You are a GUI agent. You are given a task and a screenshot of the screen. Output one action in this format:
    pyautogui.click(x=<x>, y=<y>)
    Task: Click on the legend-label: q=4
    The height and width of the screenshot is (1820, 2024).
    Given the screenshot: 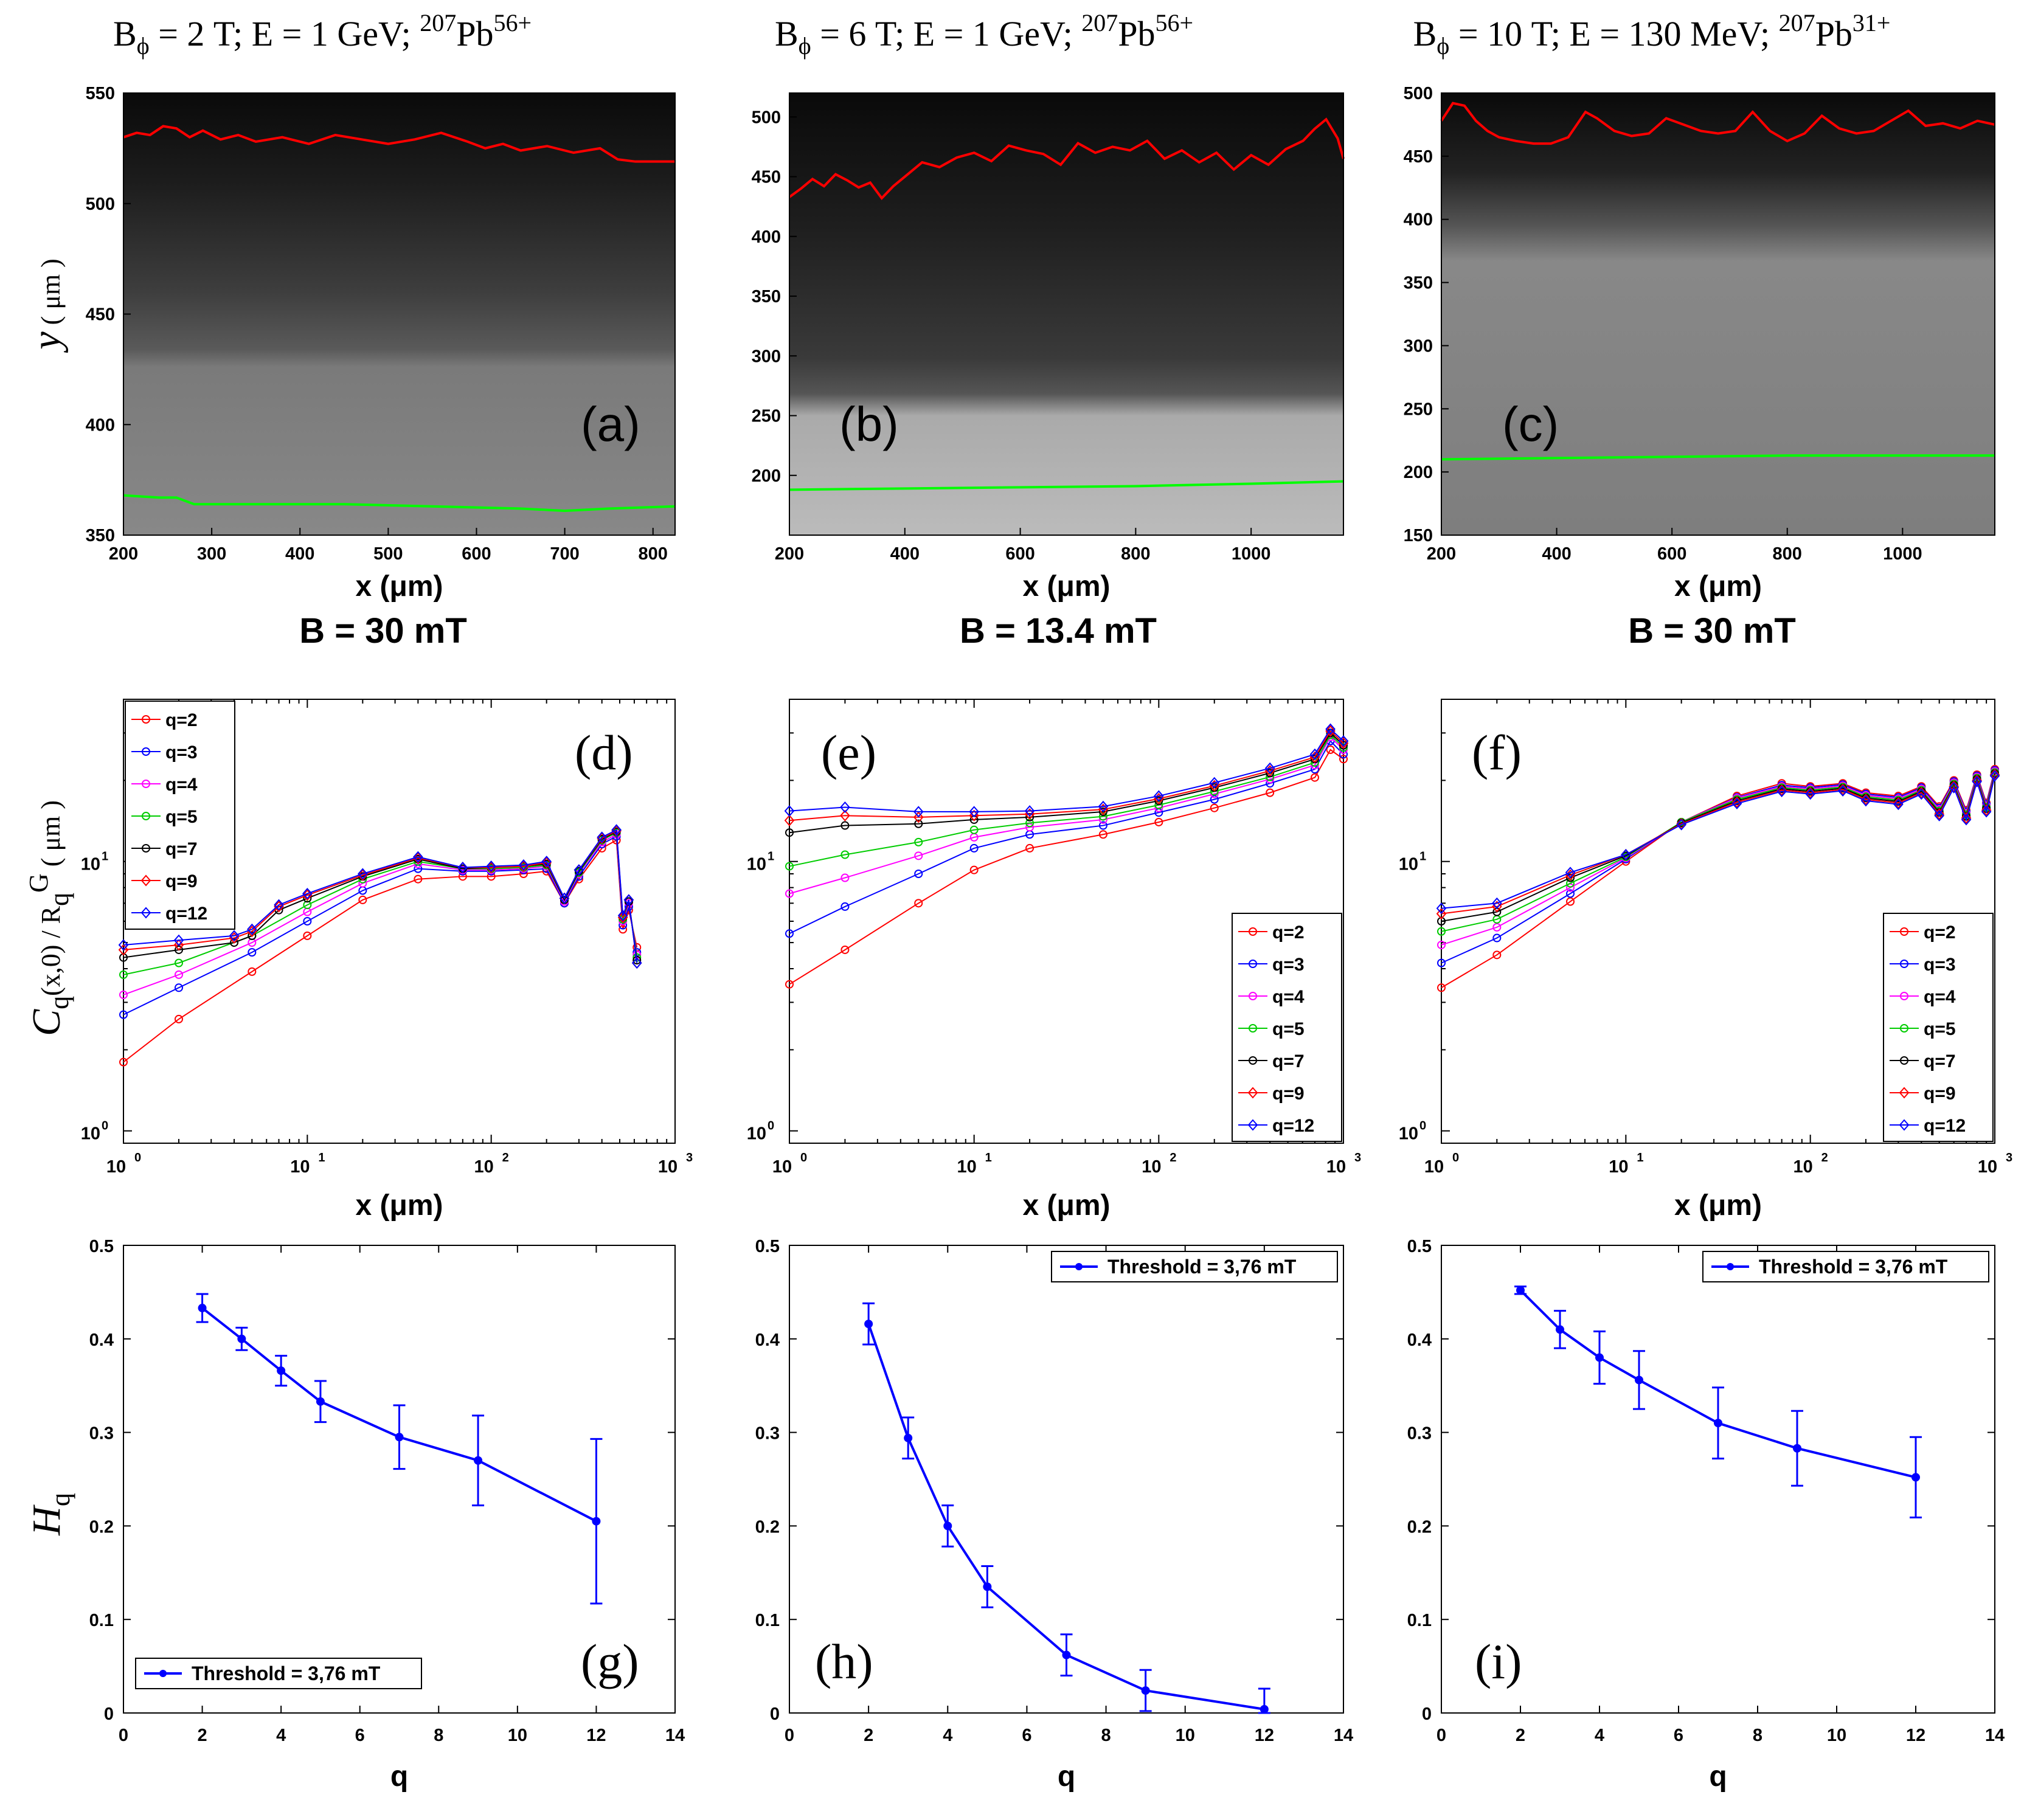 What is the action you would take?
    pyautogui.click(x=181, y=785)
    